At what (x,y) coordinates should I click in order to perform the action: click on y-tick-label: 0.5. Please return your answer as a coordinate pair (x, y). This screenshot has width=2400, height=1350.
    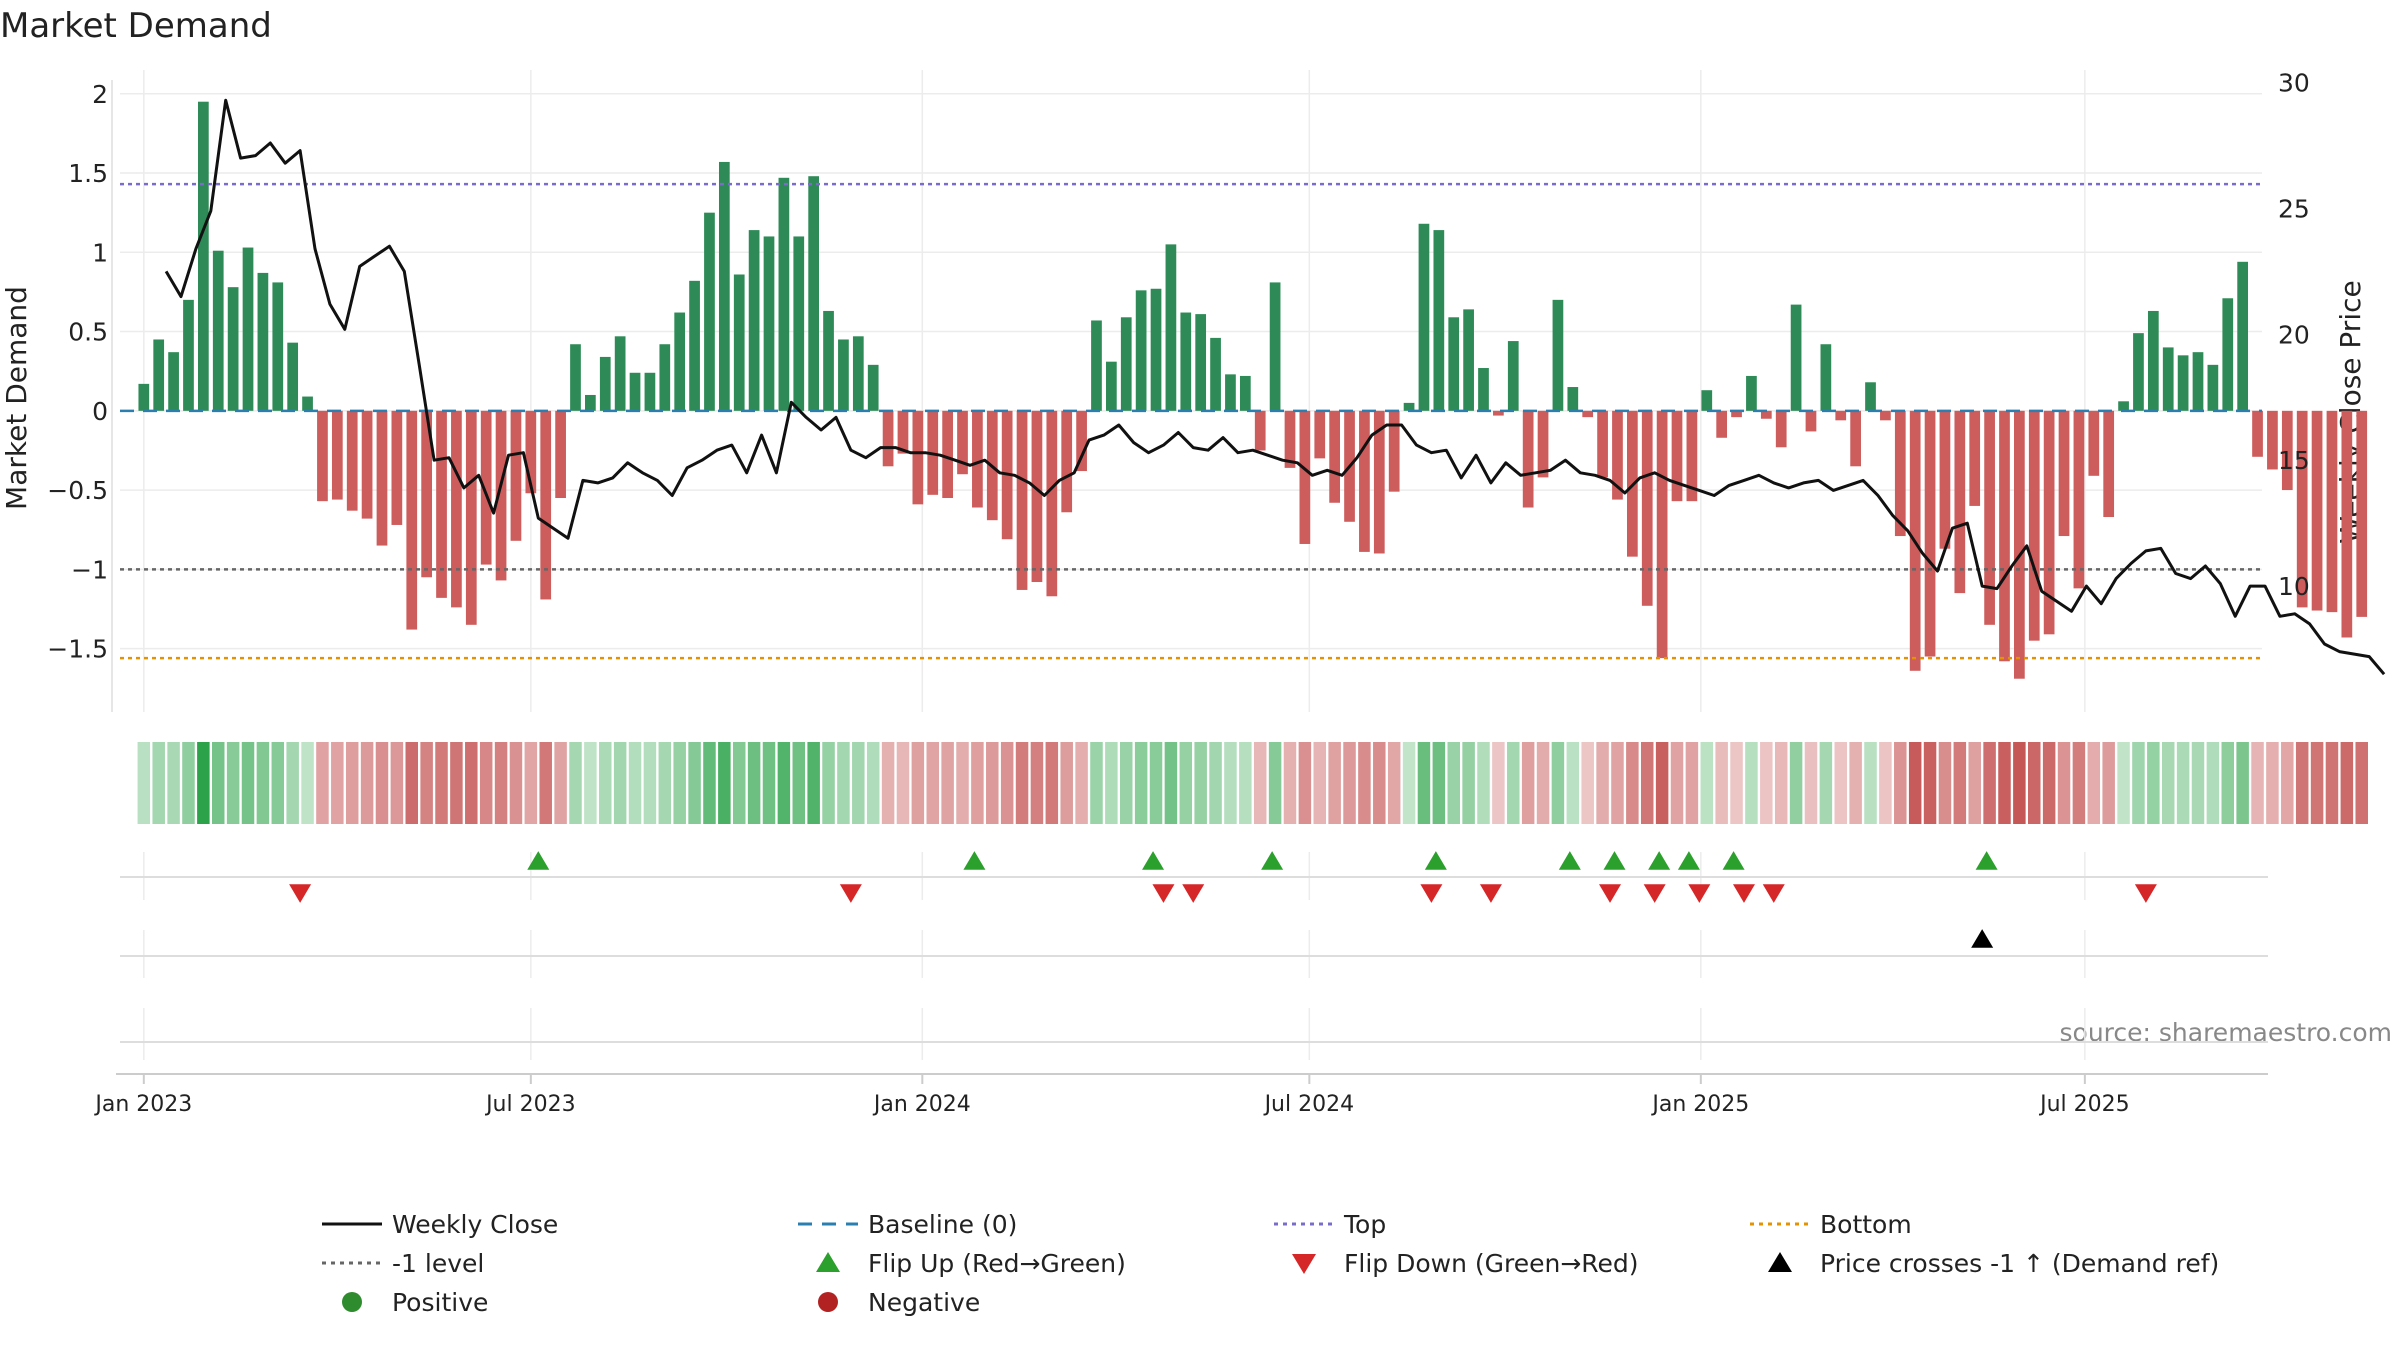
    Looking at the image, I should click on (88, 332).